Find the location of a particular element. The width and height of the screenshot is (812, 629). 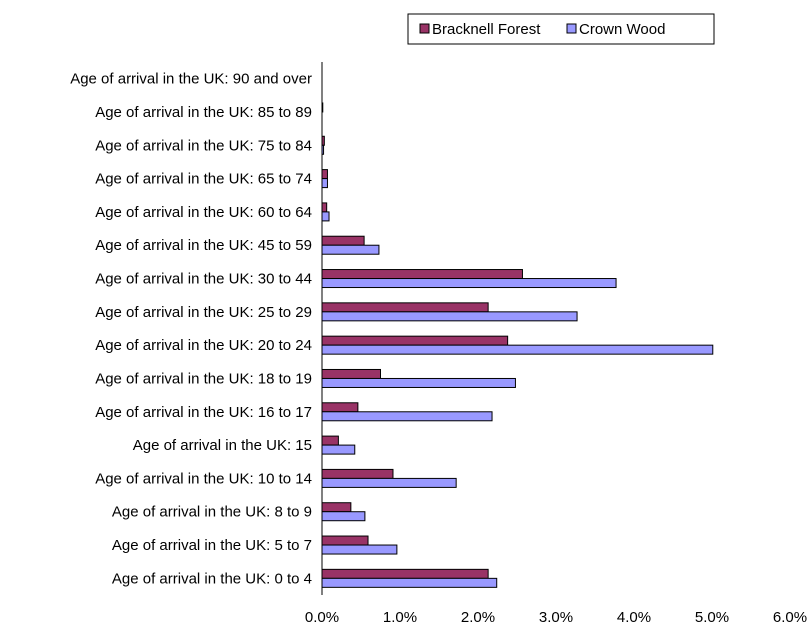

legend-label: Crown Wood is located at coordinates (622, 29).